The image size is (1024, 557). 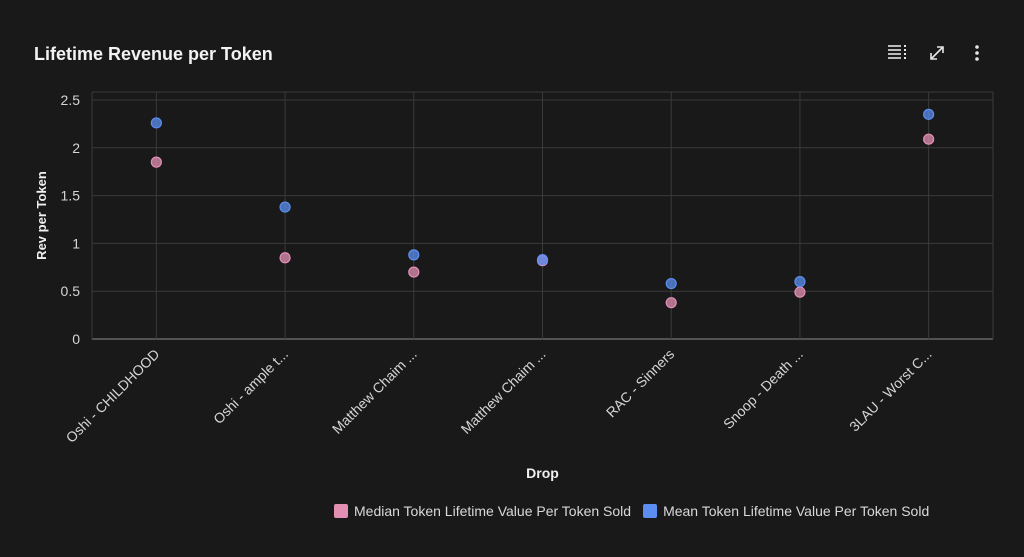 I want to click on y-tick-label: 1, so click(x=76, y=243).